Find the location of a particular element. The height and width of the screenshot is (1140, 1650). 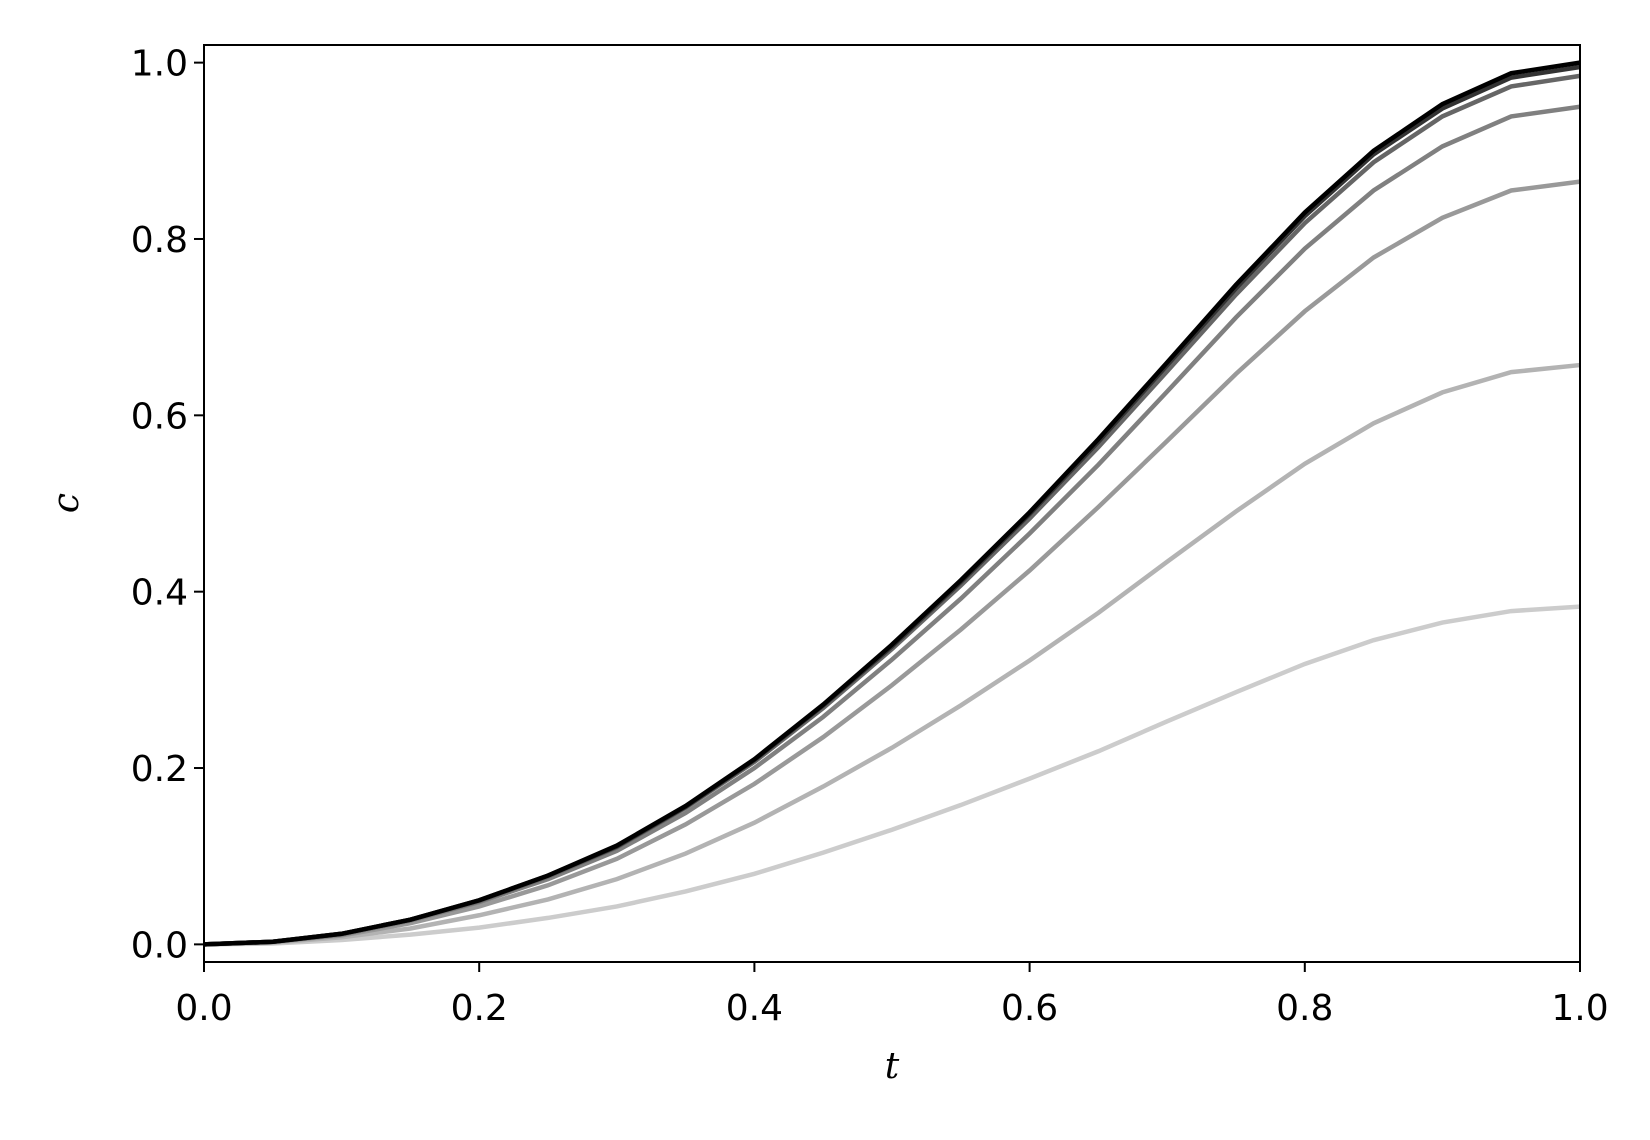

y-axis-label: c is located at coordinates (66, 503).